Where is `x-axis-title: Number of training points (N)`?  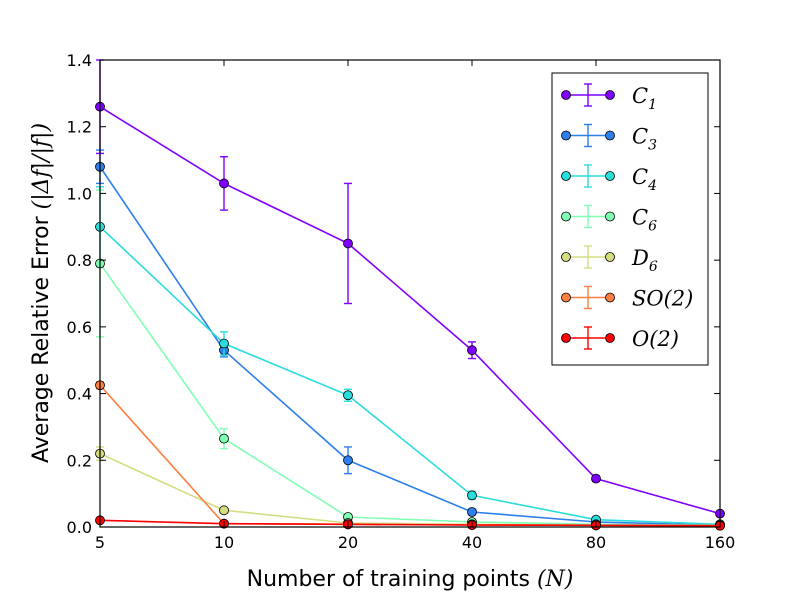
x-axis-title: Number of training points (N) is located at coordinates (410, 579).